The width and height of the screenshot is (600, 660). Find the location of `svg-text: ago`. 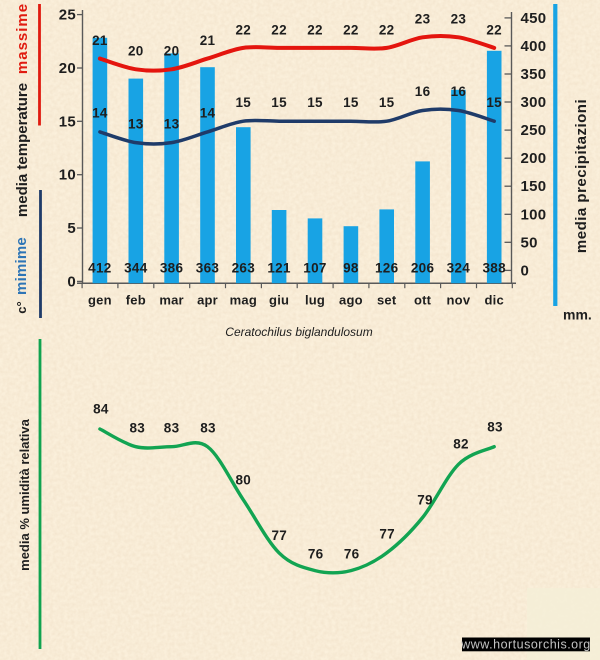

svg-text: ago is located at coordinates (351, 300).